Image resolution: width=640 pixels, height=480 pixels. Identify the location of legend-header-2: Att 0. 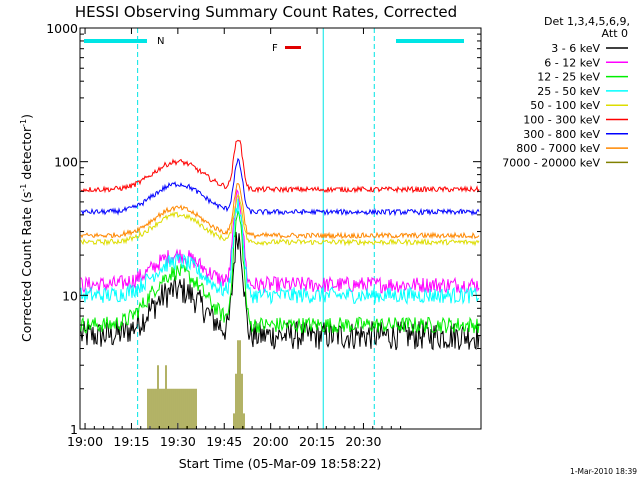
(615, 33).